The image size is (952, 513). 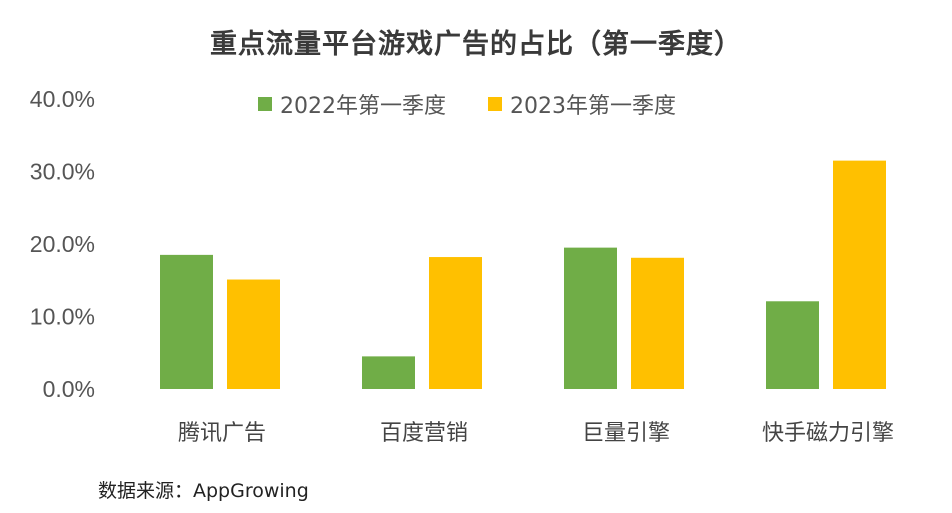 What do you see at coordinates (363, 106) in the screenshot?
I see `legend-label-2022: 2022年第一季度` at bounding box center [363, 106].